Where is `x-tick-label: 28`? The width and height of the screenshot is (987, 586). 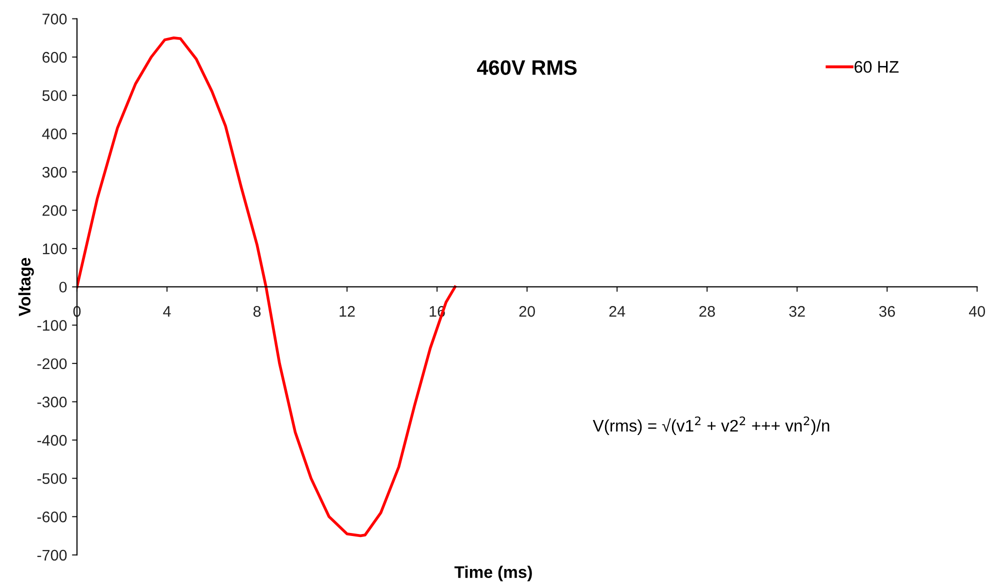 x-tick-label: 28 is located at coordinates (707, 311).